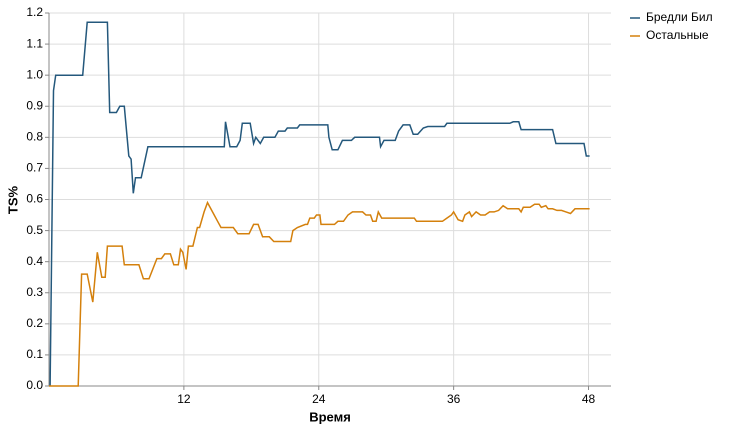 This screenshot has height=430, width=730. I want to click on y-tick-label: 0.4, so click(34, 261).